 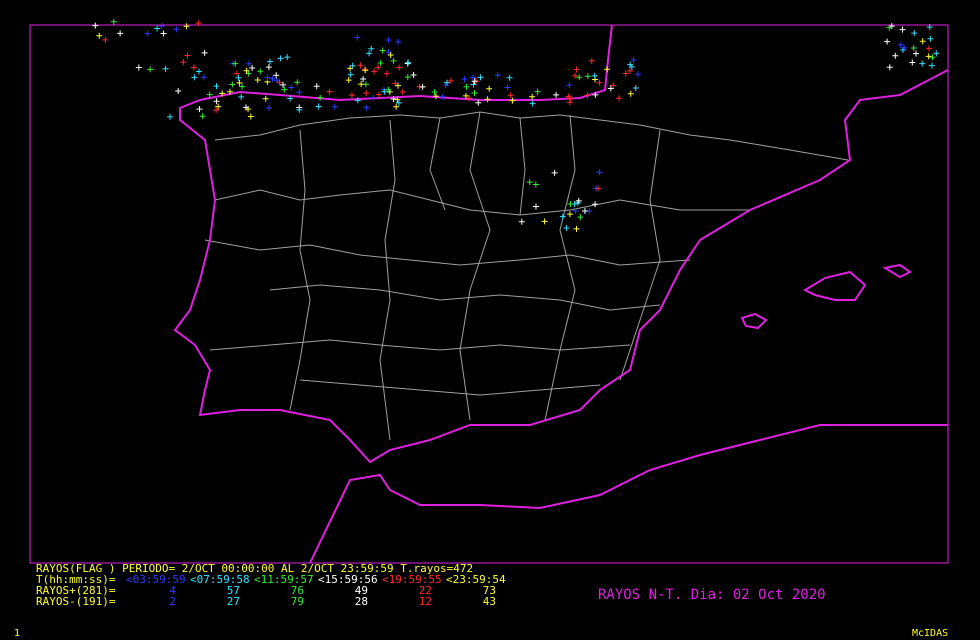 What do you see at coordinates (156, 579) in the screenshot?
I see `period-label: <03:59:59` at bounding box center [156, 579].